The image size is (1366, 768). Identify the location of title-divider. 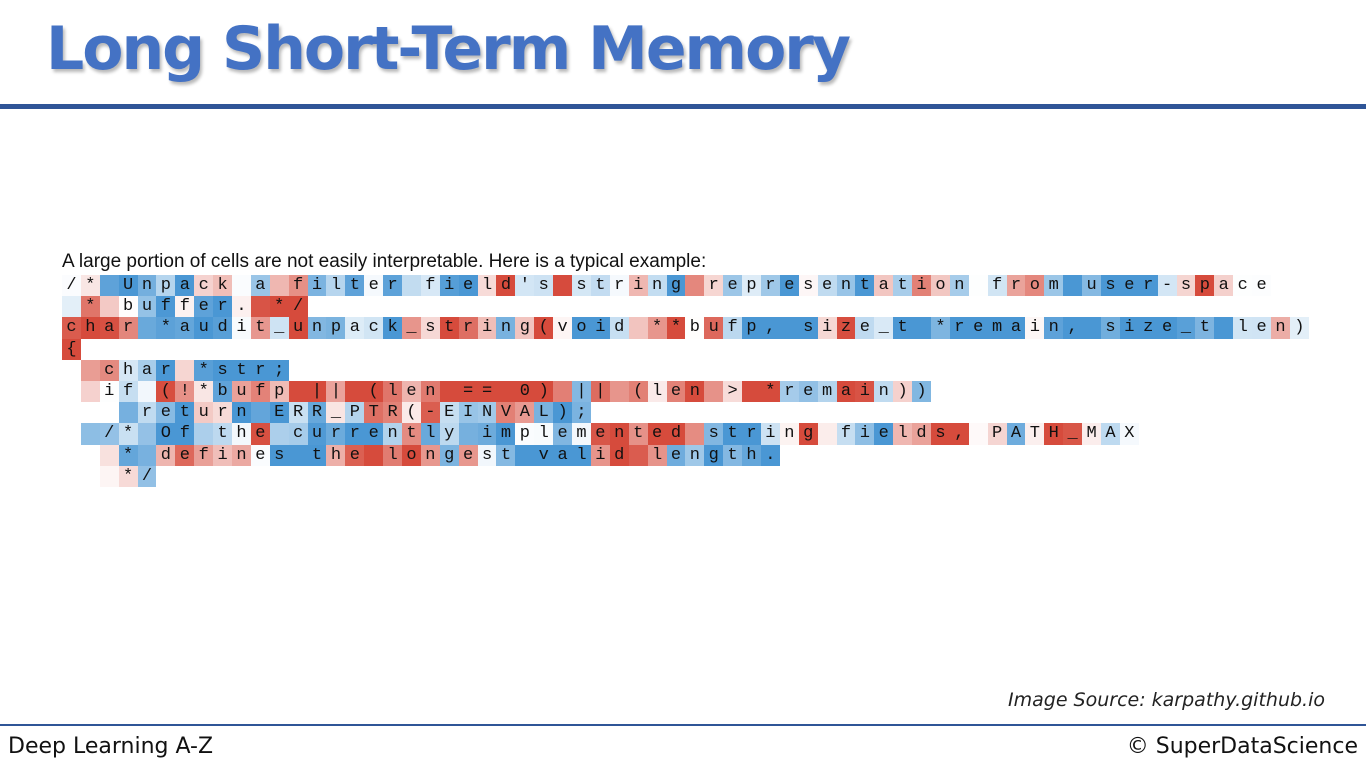
(683, 106).